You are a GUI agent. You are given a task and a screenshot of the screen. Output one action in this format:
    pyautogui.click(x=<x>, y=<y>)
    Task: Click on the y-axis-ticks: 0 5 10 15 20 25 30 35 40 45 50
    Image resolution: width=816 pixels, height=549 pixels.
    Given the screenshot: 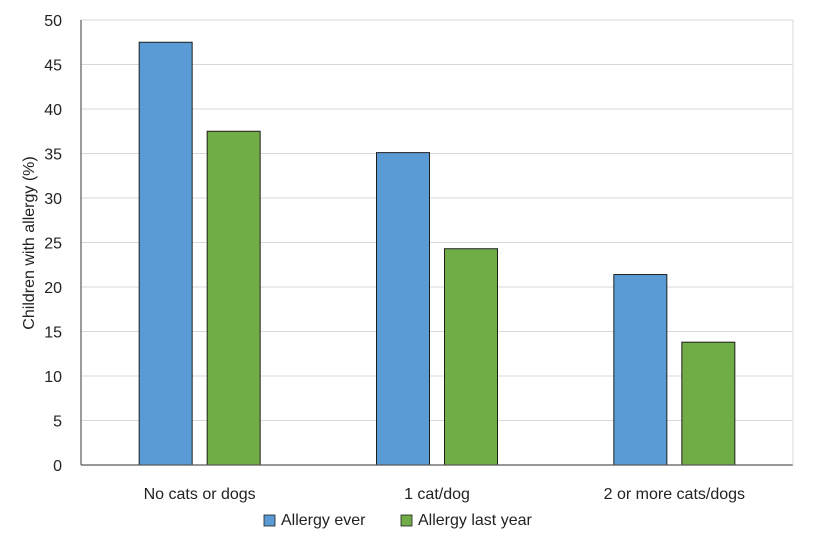 What is the action you would take?
    pyautogui.click(x=53, y=244)
    